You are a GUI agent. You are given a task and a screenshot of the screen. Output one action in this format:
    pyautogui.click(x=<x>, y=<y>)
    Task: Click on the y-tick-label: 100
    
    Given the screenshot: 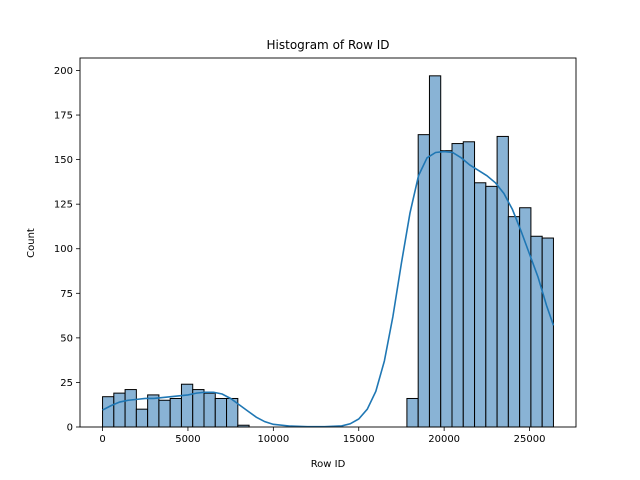 What is the action you would take?
    pyautogui.click(x=63, y=249)
    